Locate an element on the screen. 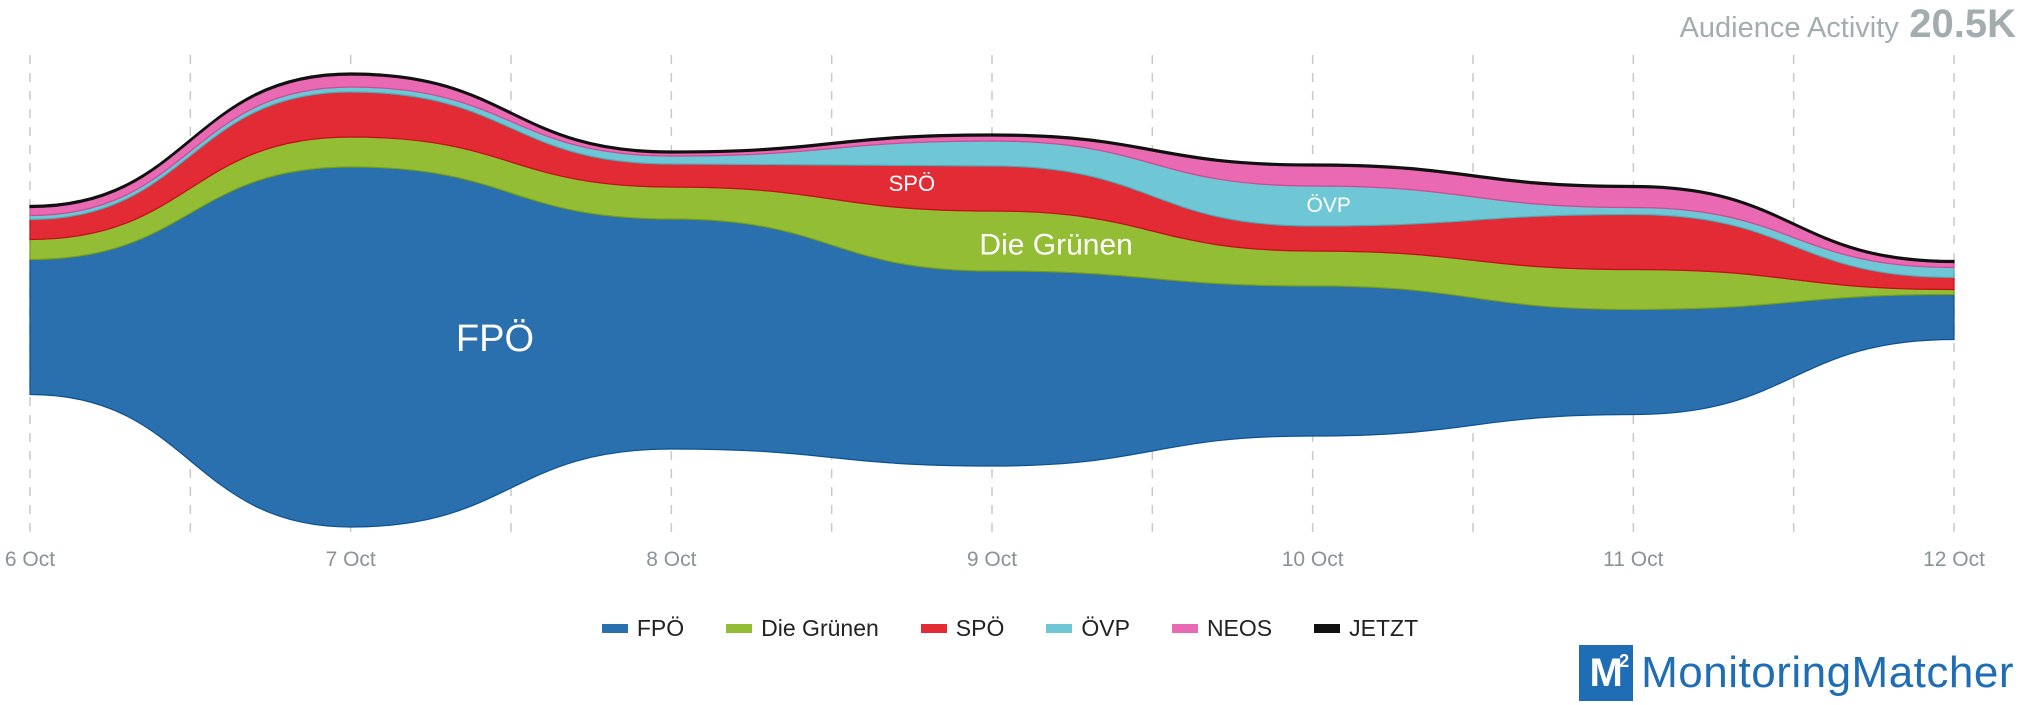 Image resolution: width=2020 pixels, height=705 pixels. metric-label: Audience Activity is located at coordinates (1789, 28).